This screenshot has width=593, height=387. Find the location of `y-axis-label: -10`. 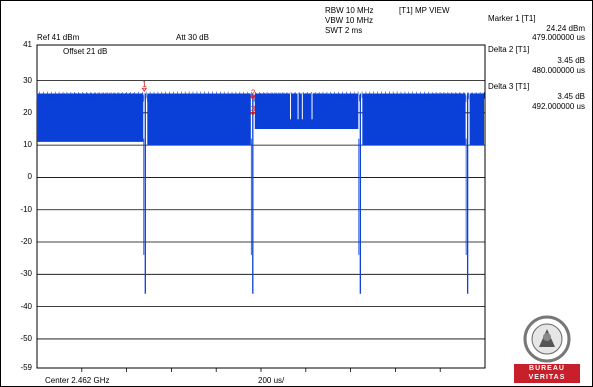

y-axis-label: -10 is located at coordinates (26, 209).